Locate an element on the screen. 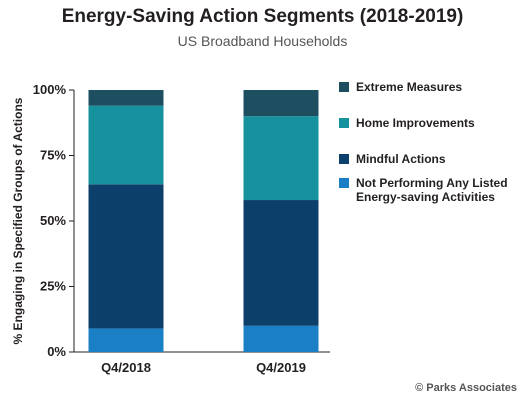  legend-label: Extreme Measures is located at coordinates (409, 87).